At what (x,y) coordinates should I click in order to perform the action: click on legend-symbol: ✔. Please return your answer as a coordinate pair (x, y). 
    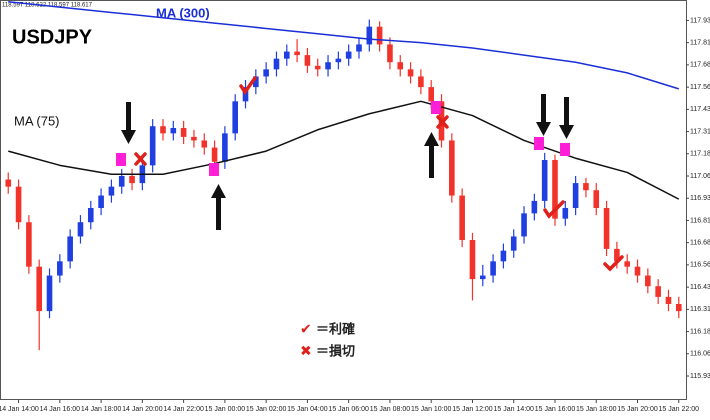
    Looking at the image, I should click on (306, 329).